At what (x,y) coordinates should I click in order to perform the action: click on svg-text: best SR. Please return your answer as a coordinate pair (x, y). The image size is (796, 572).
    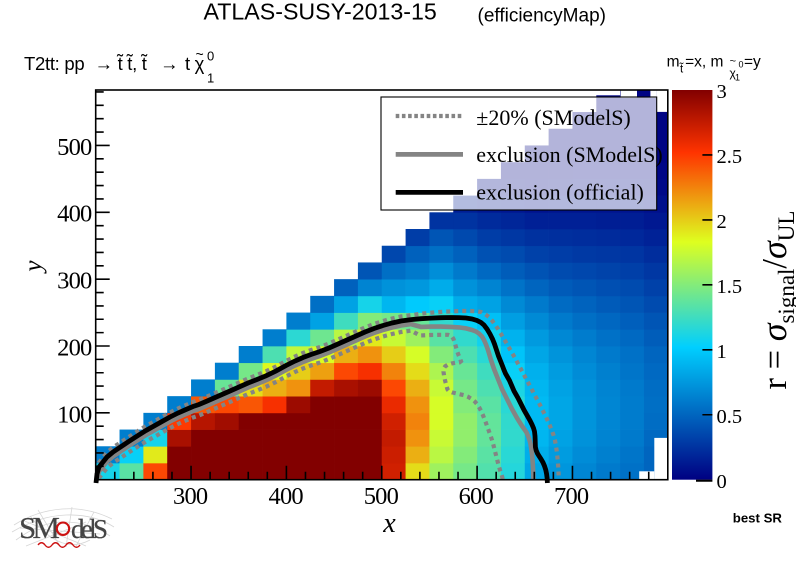
    Looking at the image, I should click on (758, 517).